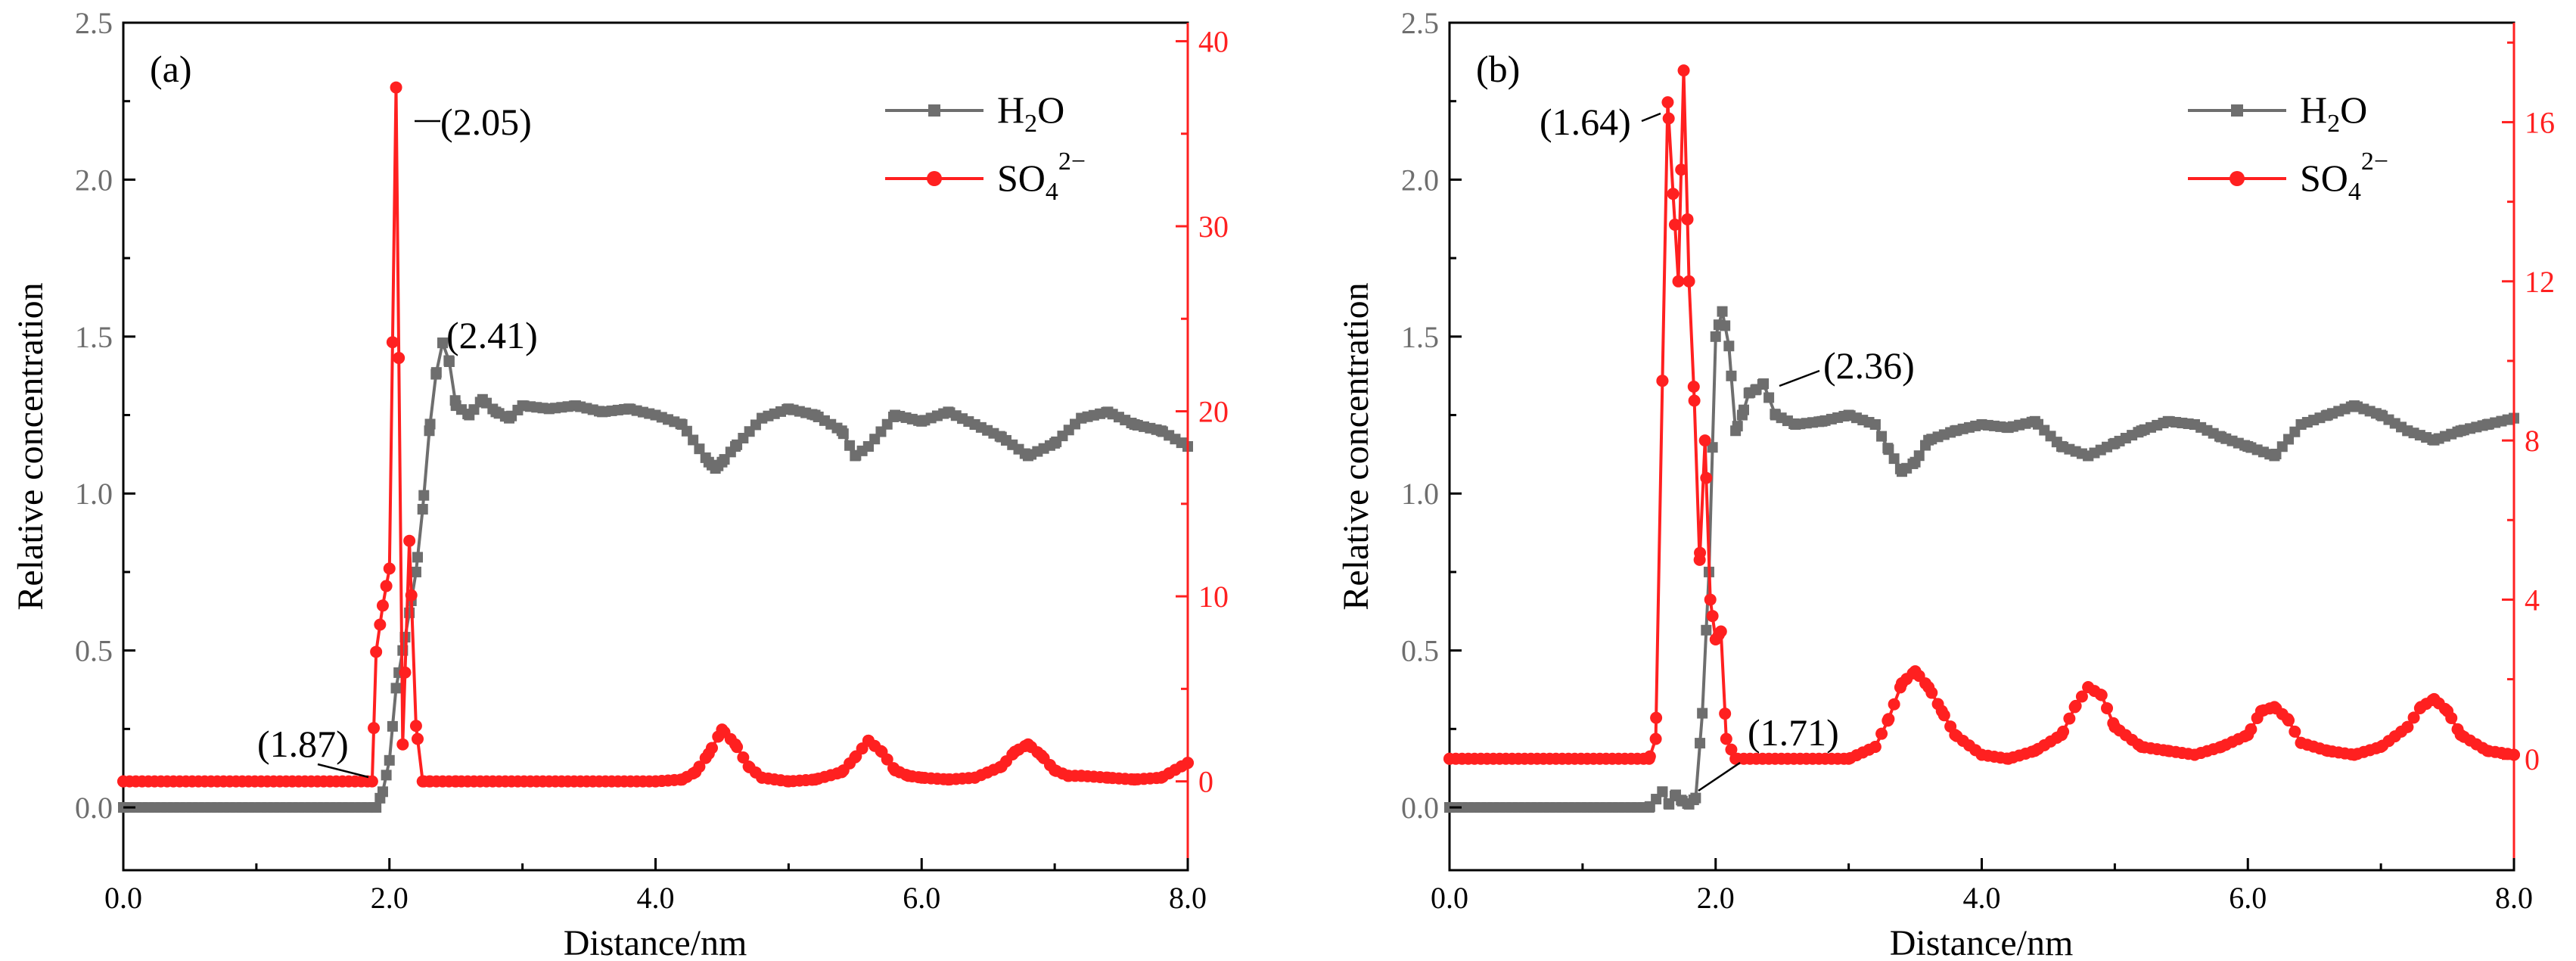 This screenshot has width=2576, height=961. Describe the element at coordinates (1213, 597) in the screenshot. I see `y-right-tick-label: 10` at that location.